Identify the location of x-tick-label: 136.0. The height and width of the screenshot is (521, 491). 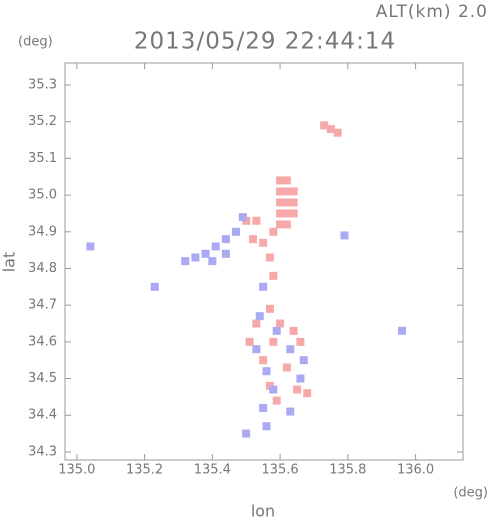
(415, 470).